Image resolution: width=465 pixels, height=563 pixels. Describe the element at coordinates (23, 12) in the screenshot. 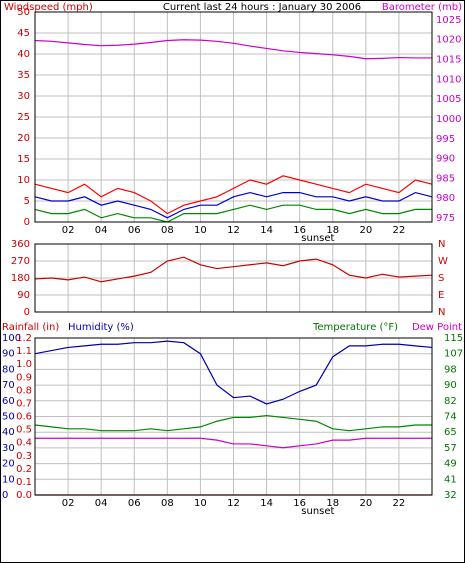

I see `plot1-left-tick: 50` at that location.